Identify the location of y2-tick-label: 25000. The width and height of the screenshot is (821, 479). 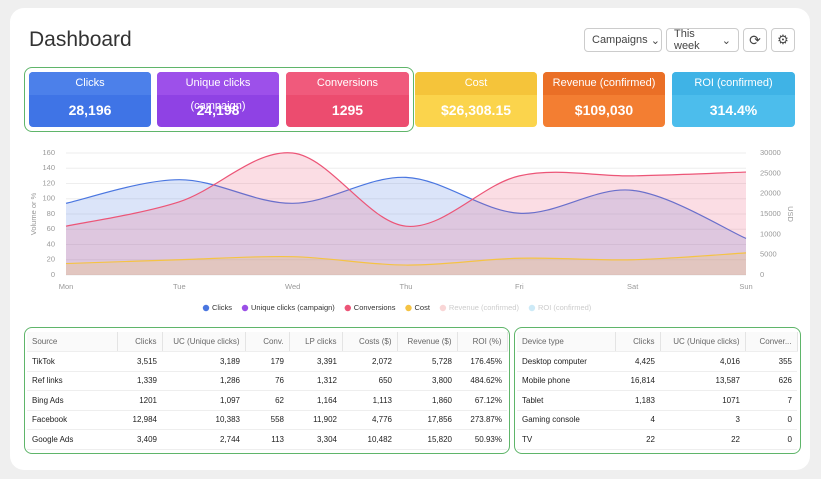
(770, 172).